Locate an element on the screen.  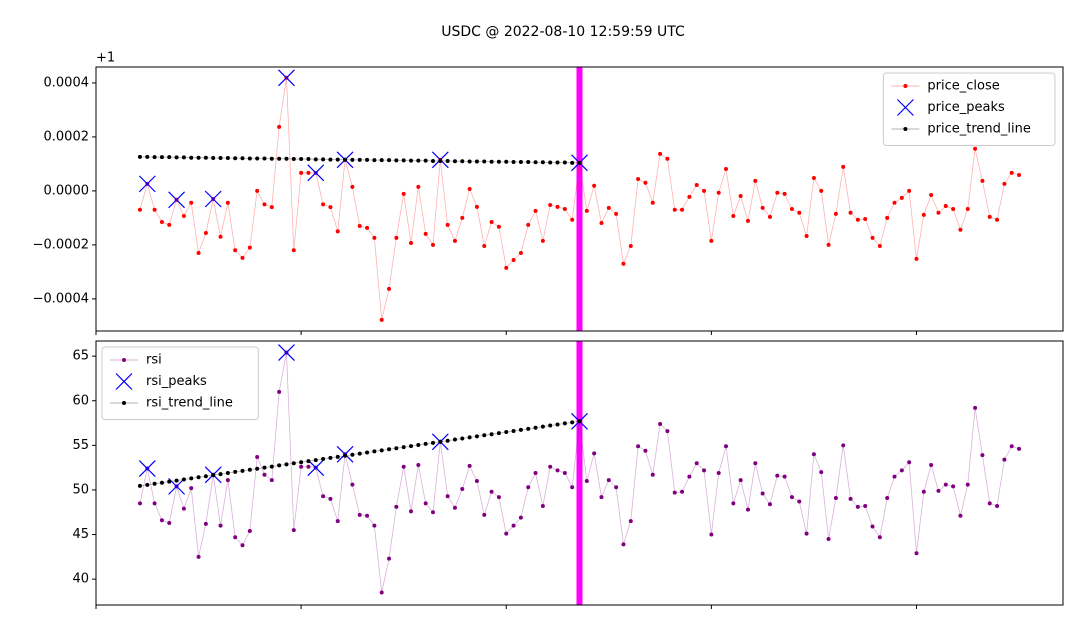
y-tick-label: 40 is located at coordinates (80, 579).